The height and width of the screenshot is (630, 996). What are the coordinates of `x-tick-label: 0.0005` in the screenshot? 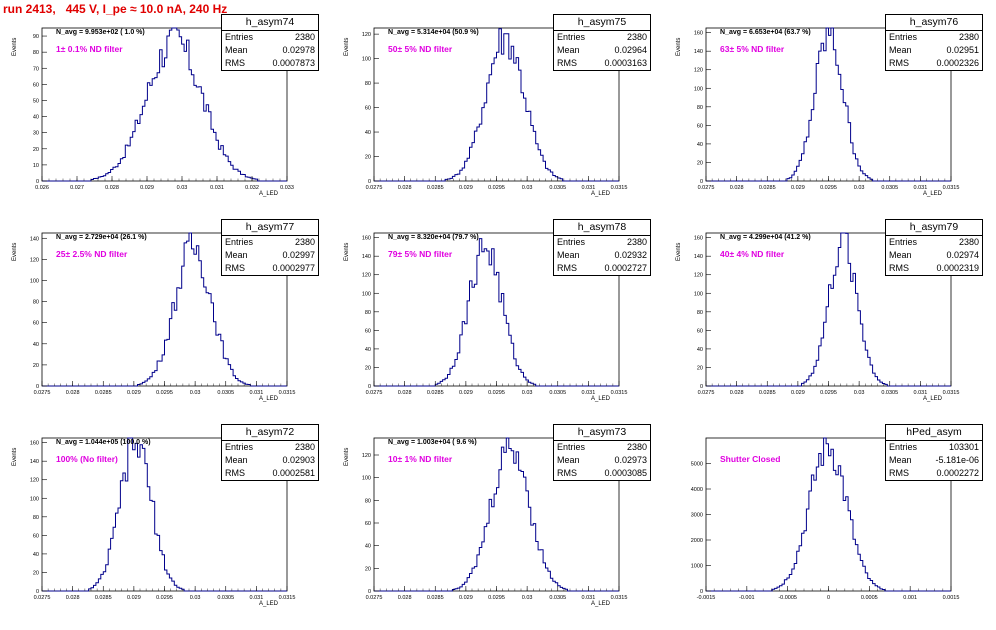 It's located at (869, 598).